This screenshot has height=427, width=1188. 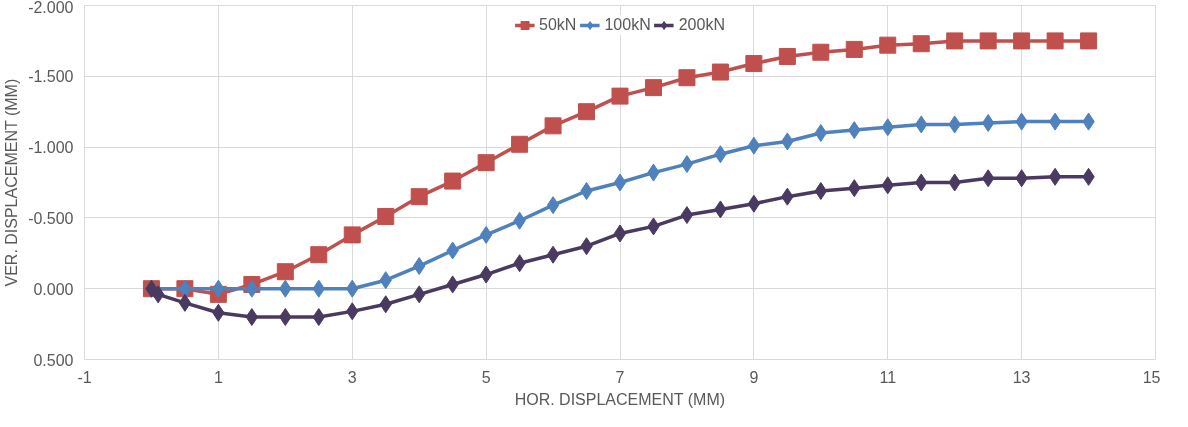 I want to click on x-axis-title: HOR. DISPLACEMENT (MM), so click(x=620, y=399).